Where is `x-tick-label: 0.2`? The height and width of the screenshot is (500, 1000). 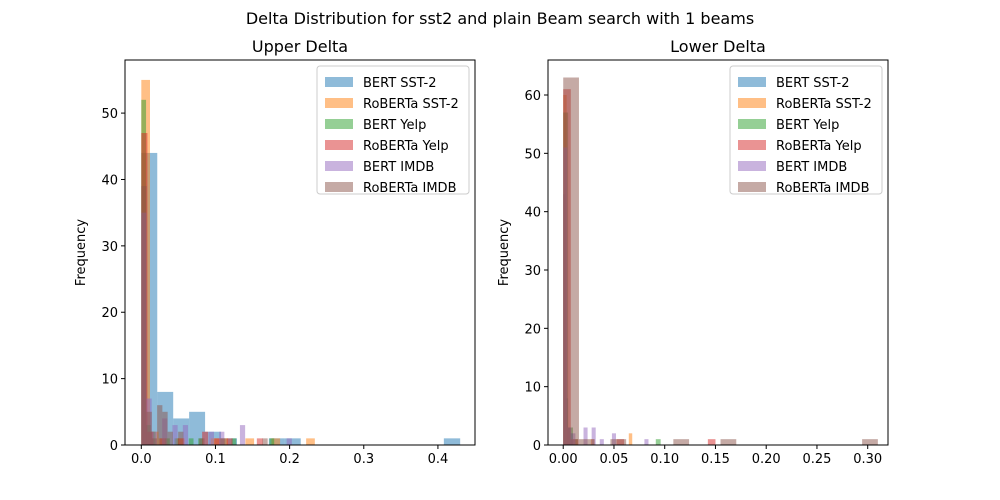
x-tick-label: 0.2 is located at coordinates (289, 459).